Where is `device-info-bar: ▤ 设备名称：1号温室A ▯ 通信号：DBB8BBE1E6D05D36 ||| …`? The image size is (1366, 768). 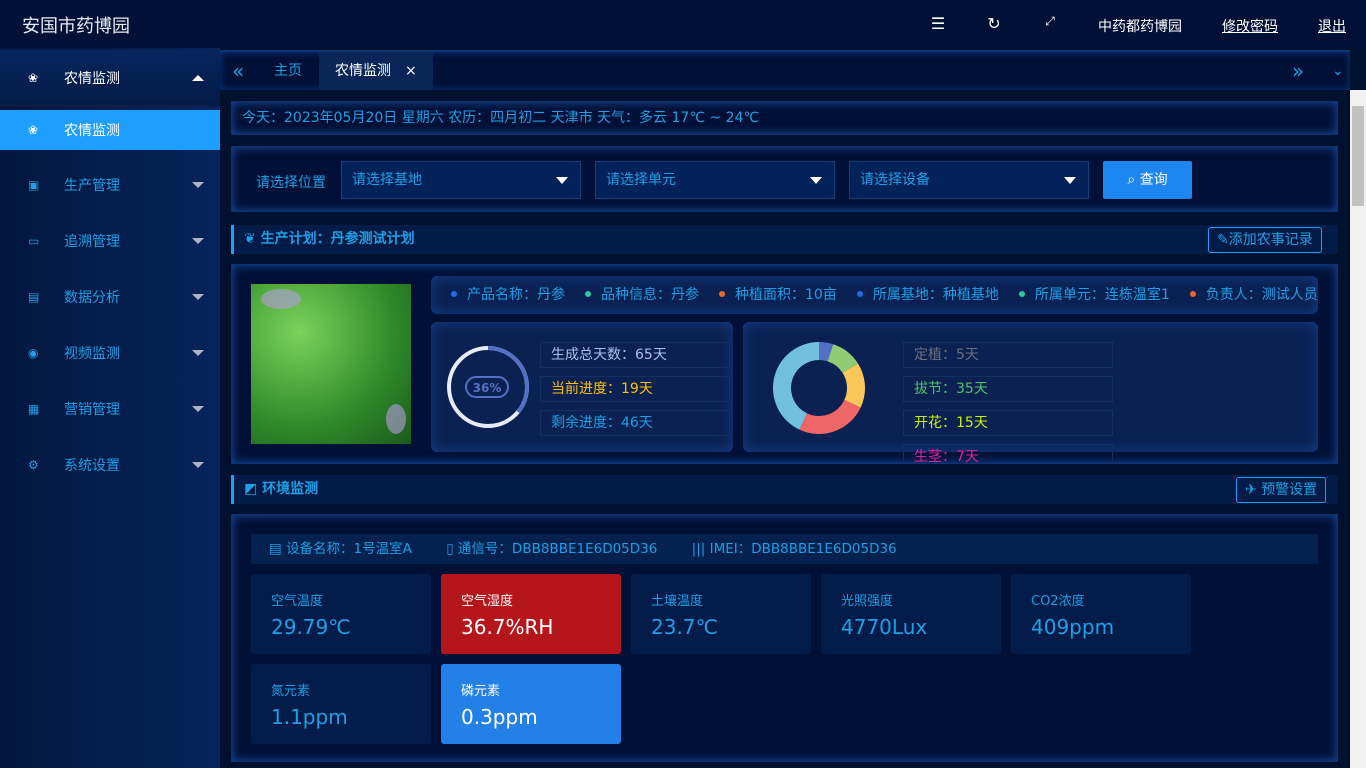
device-info-bar: ▤ 设备名称：1号温室A ▯ 通信号：DBB8BBE1E6D05D36 ||| … is located at coordinates (784, 549).